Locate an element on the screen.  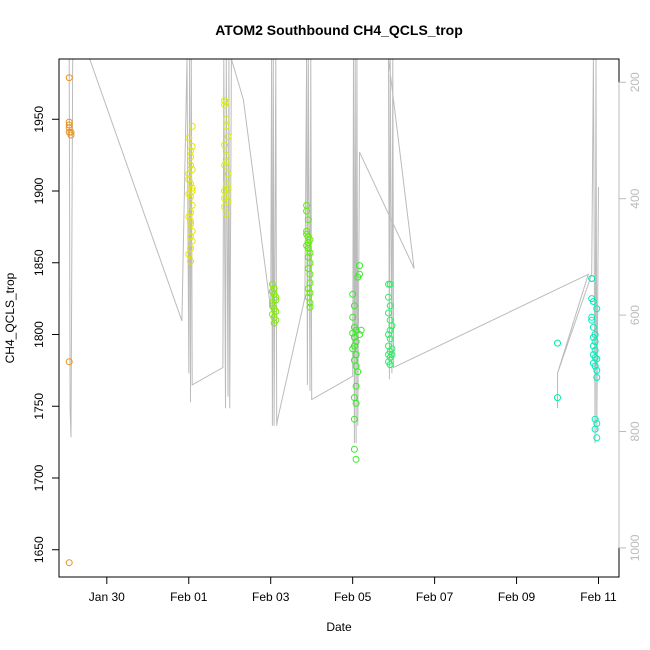
y-tick-label: 1900 is located at coordinates (39, 190).